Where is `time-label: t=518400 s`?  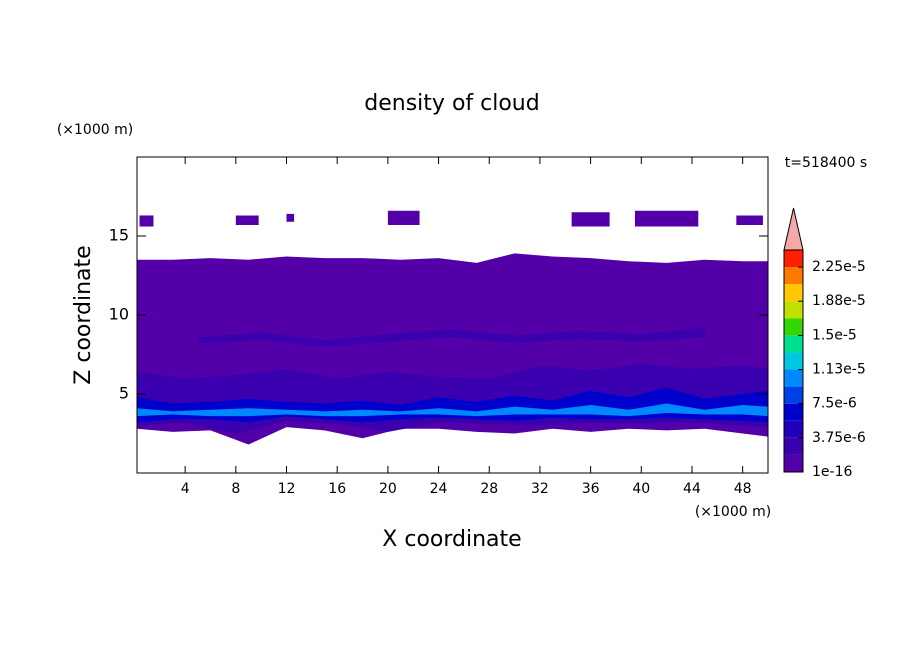 time-label: t=518400 s is located at coordinates (826, 163).